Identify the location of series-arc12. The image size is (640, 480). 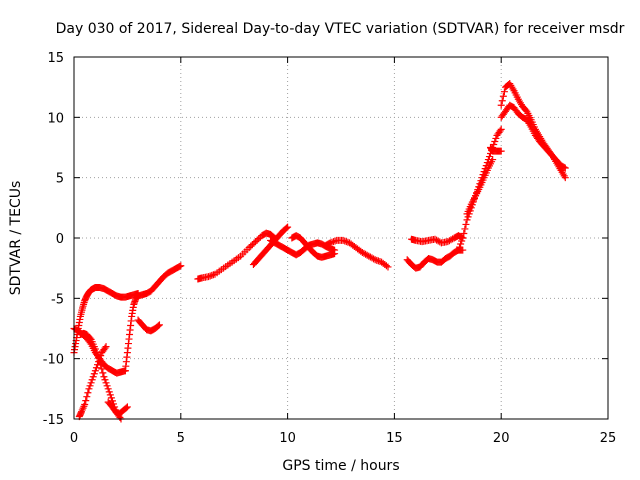
(313, 246).